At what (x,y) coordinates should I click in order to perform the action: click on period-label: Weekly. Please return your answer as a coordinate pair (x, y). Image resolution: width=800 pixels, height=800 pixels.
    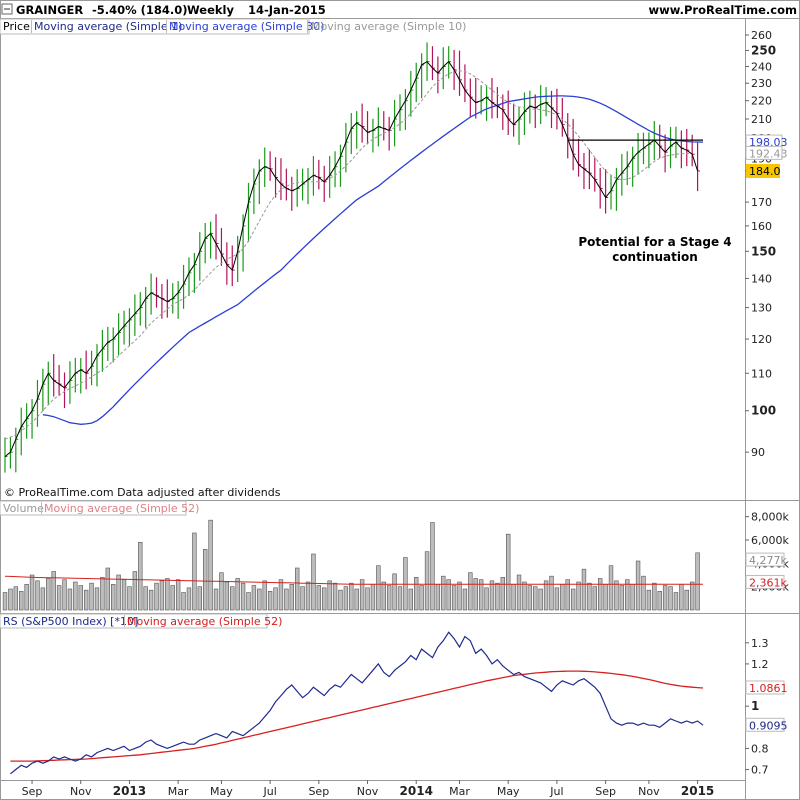
    Looking at the image, I should click on (210, 10).